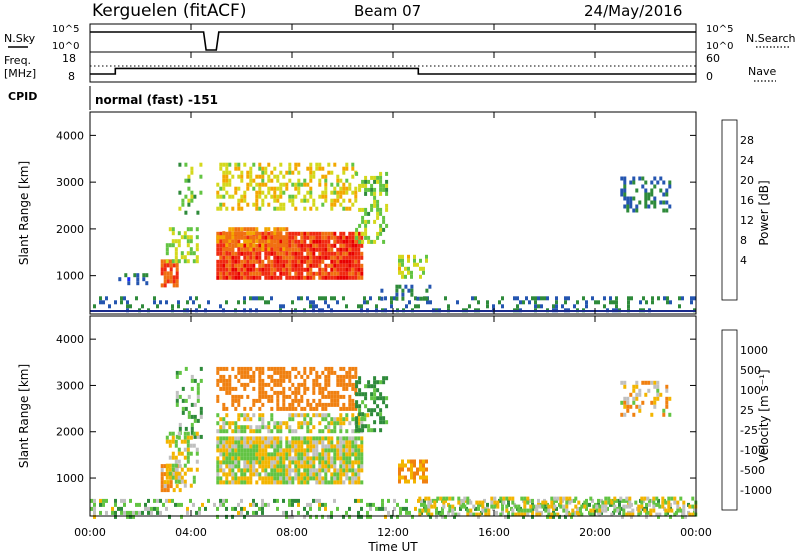 The width and height of the screenshot is (800, 554). What do you see at coordinates (70, 478) in the screenshot?
I see `y-tick-label: 1000` at bounding box center [70, 478].